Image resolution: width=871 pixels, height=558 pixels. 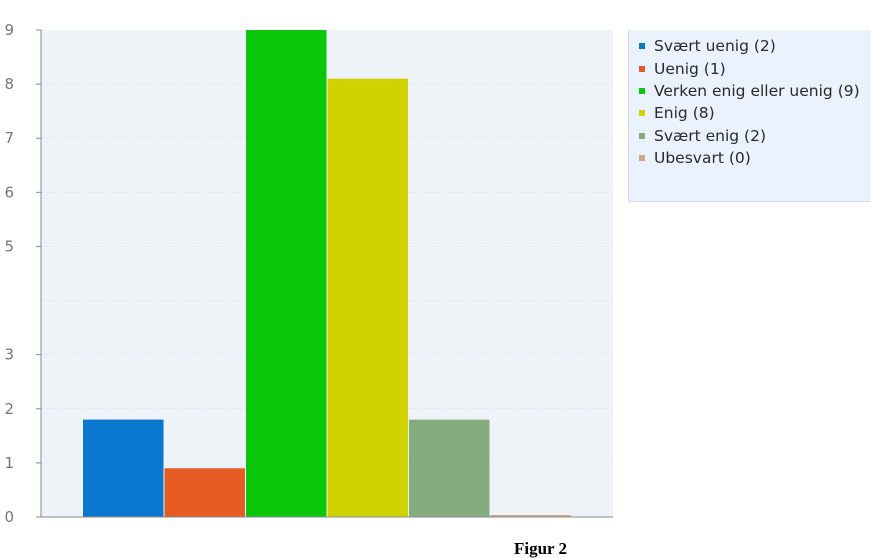 What do you see at coordinates (9, 138) in the screenshot?
I see `y-tick-label: 7` at bounding box center [9, 138].